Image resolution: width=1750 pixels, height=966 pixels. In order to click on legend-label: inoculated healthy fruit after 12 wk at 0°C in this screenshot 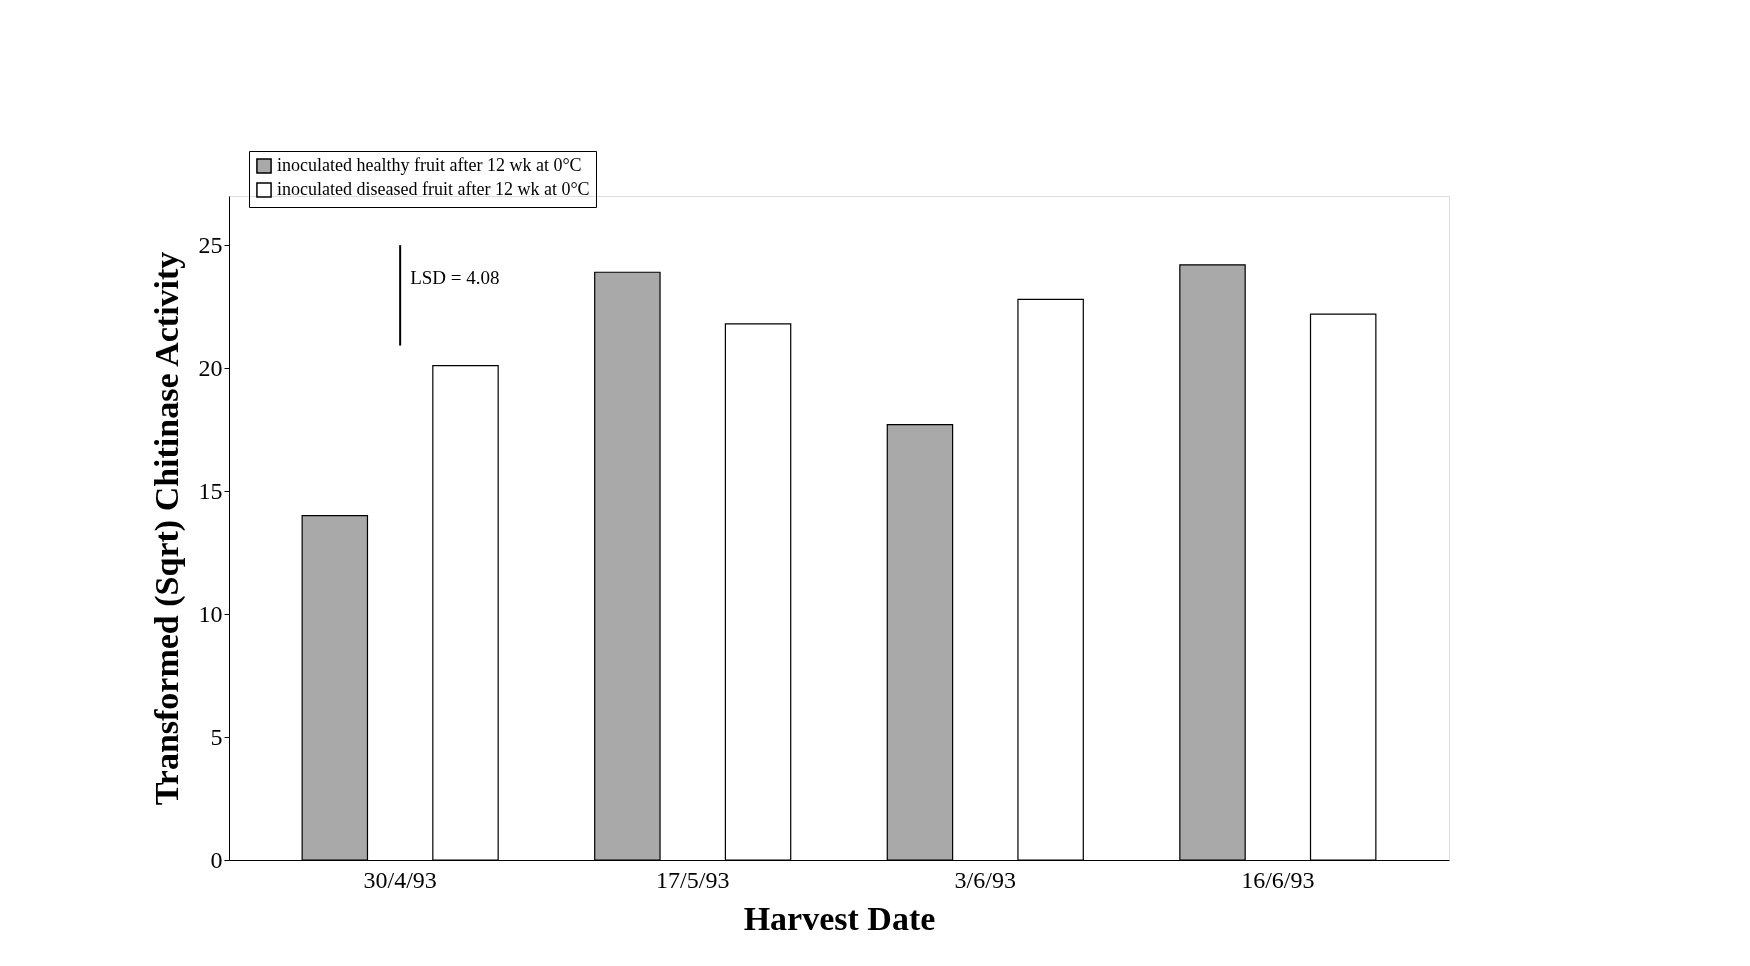, I will do `click(429, 165)`.